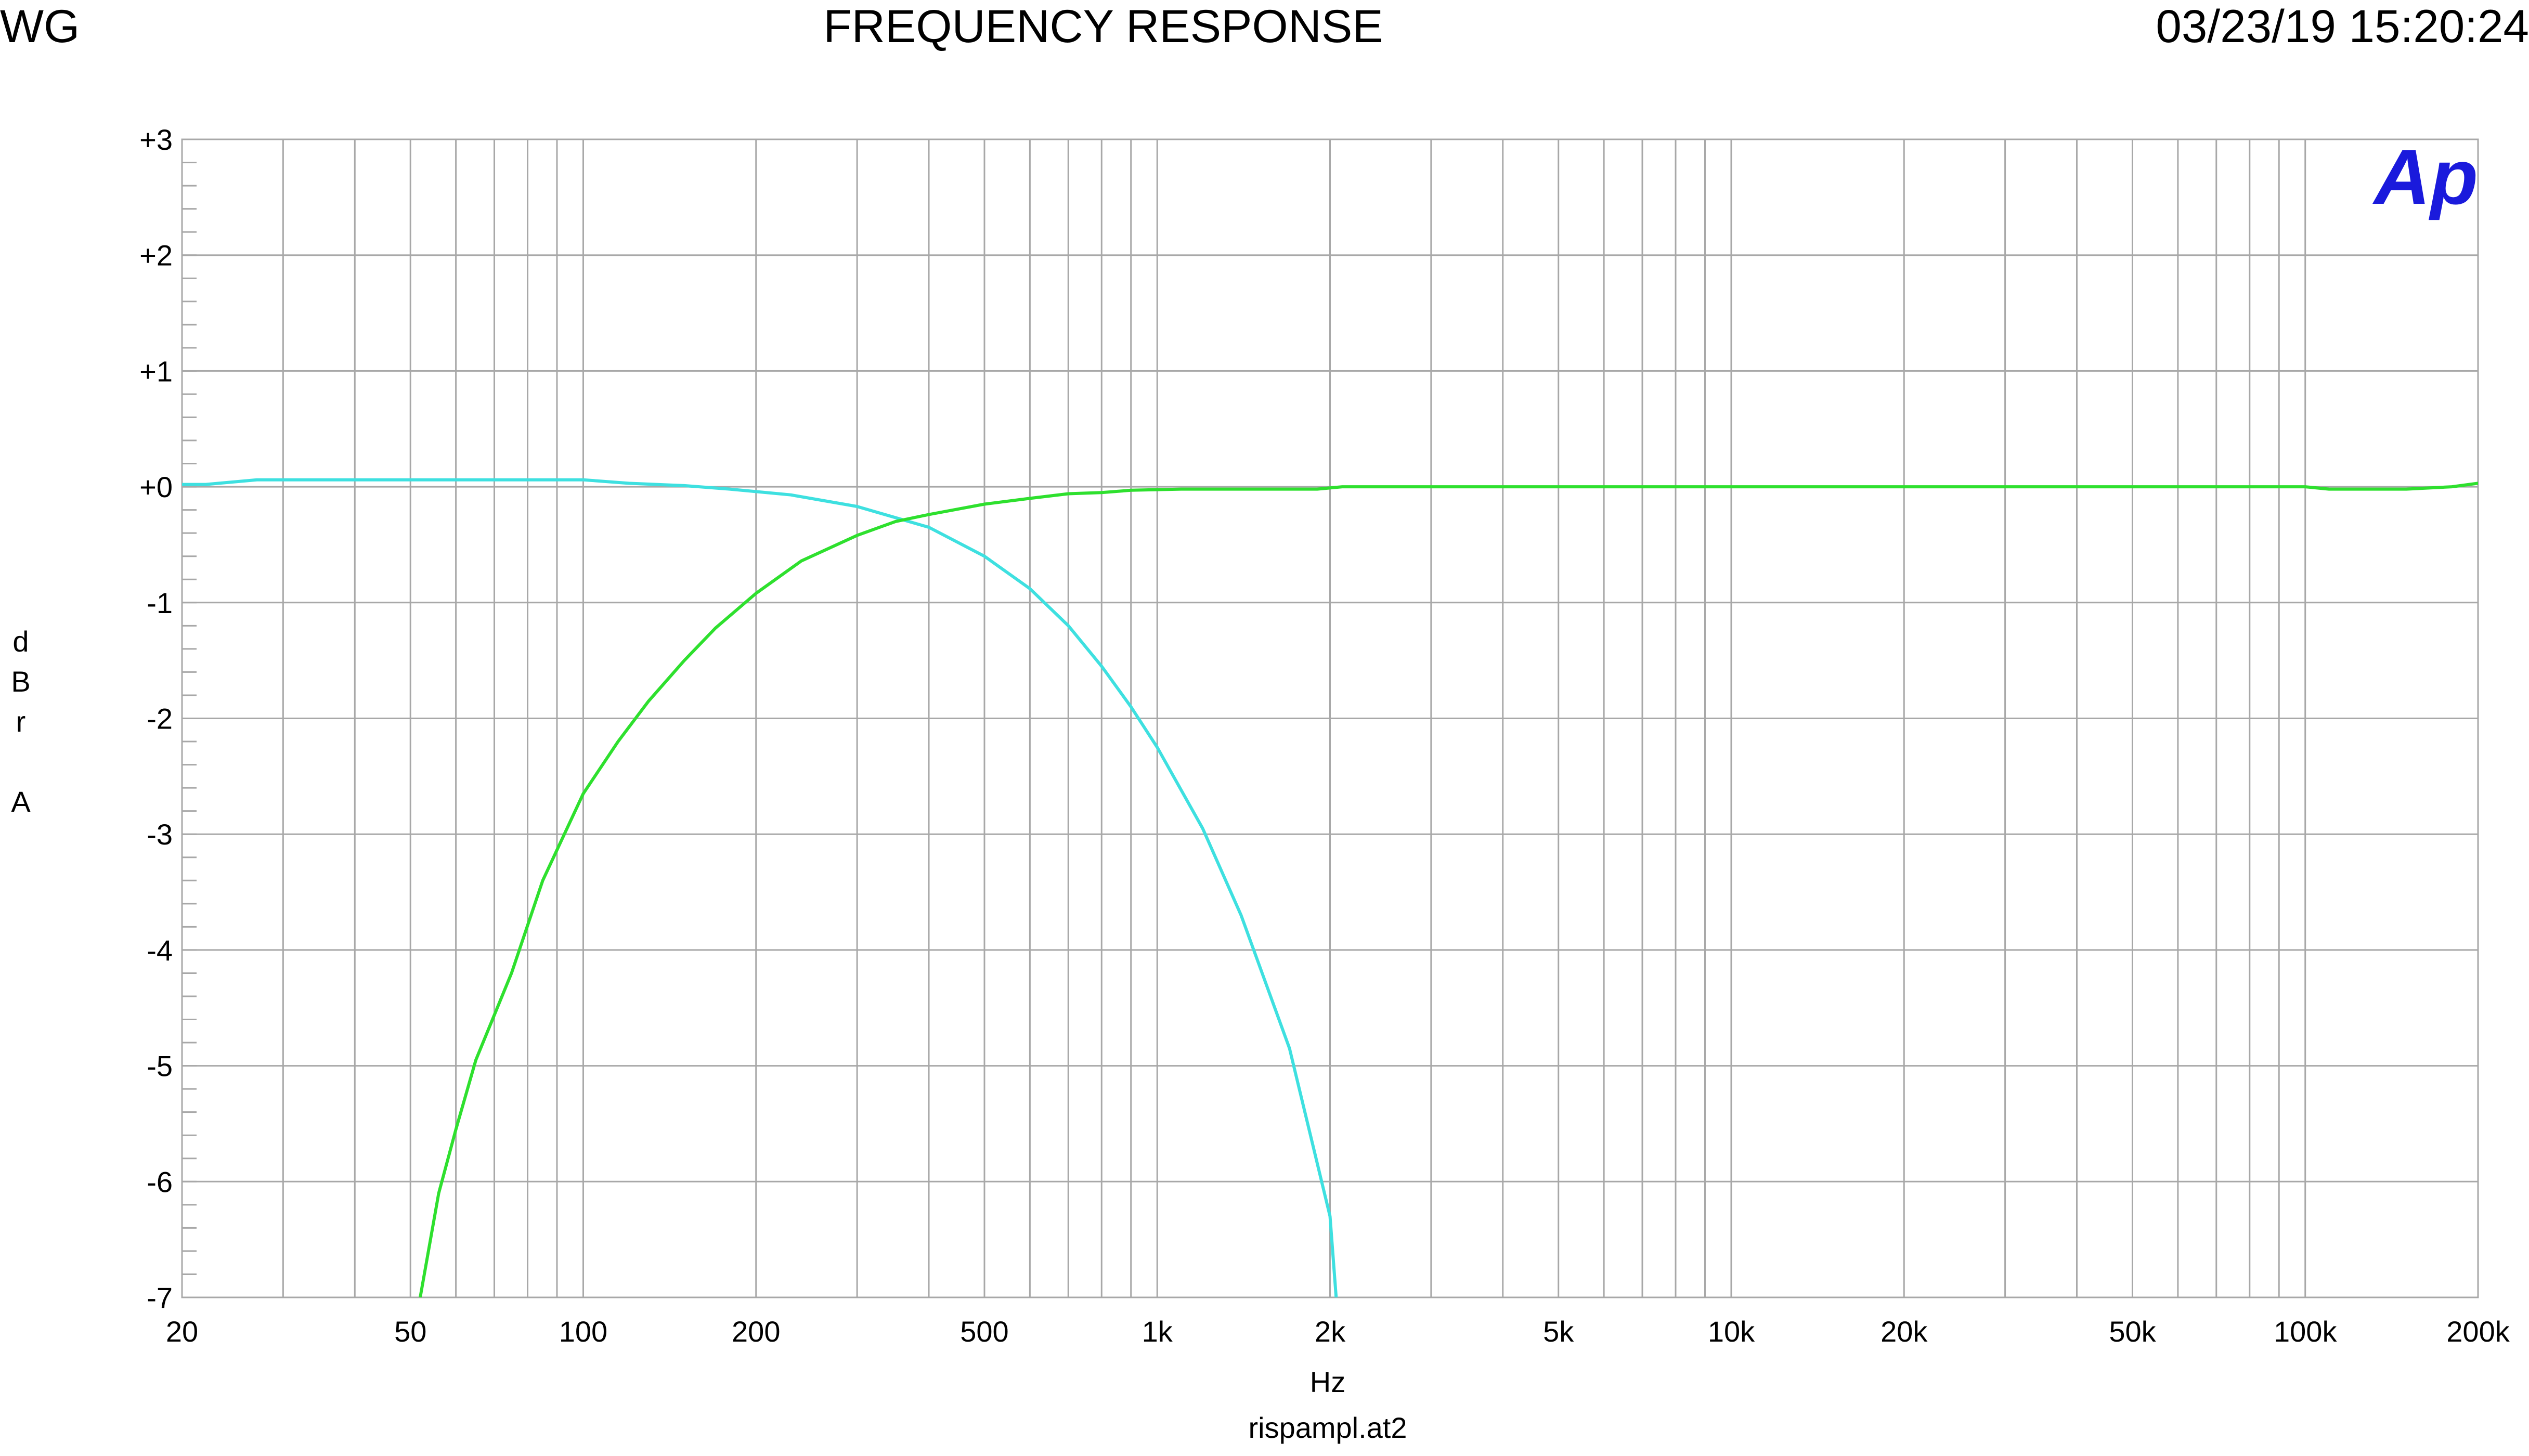 The width and height of the screenshot is (2529, 1456). I want to click on x-axis-label: Hz, so click(1327, 1382).